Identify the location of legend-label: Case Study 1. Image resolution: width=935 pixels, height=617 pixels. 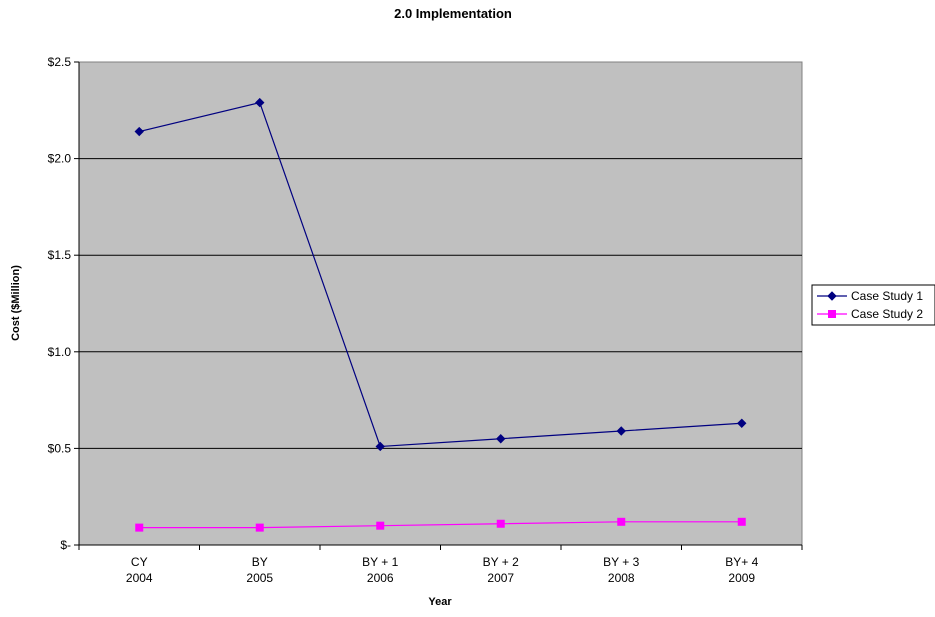
(887, 296).